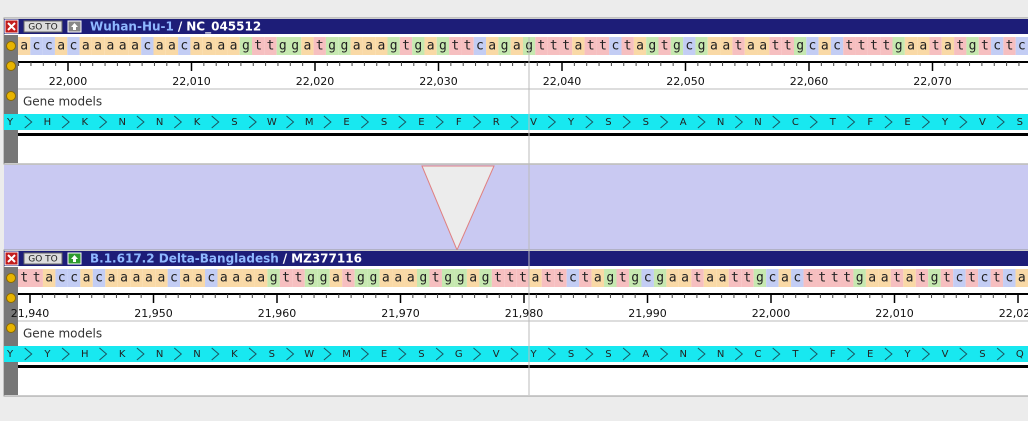  What do you see at coordinates (48, 122) in the screenshot?
I see `amino-acid: H` at bounding box center [48, 122].